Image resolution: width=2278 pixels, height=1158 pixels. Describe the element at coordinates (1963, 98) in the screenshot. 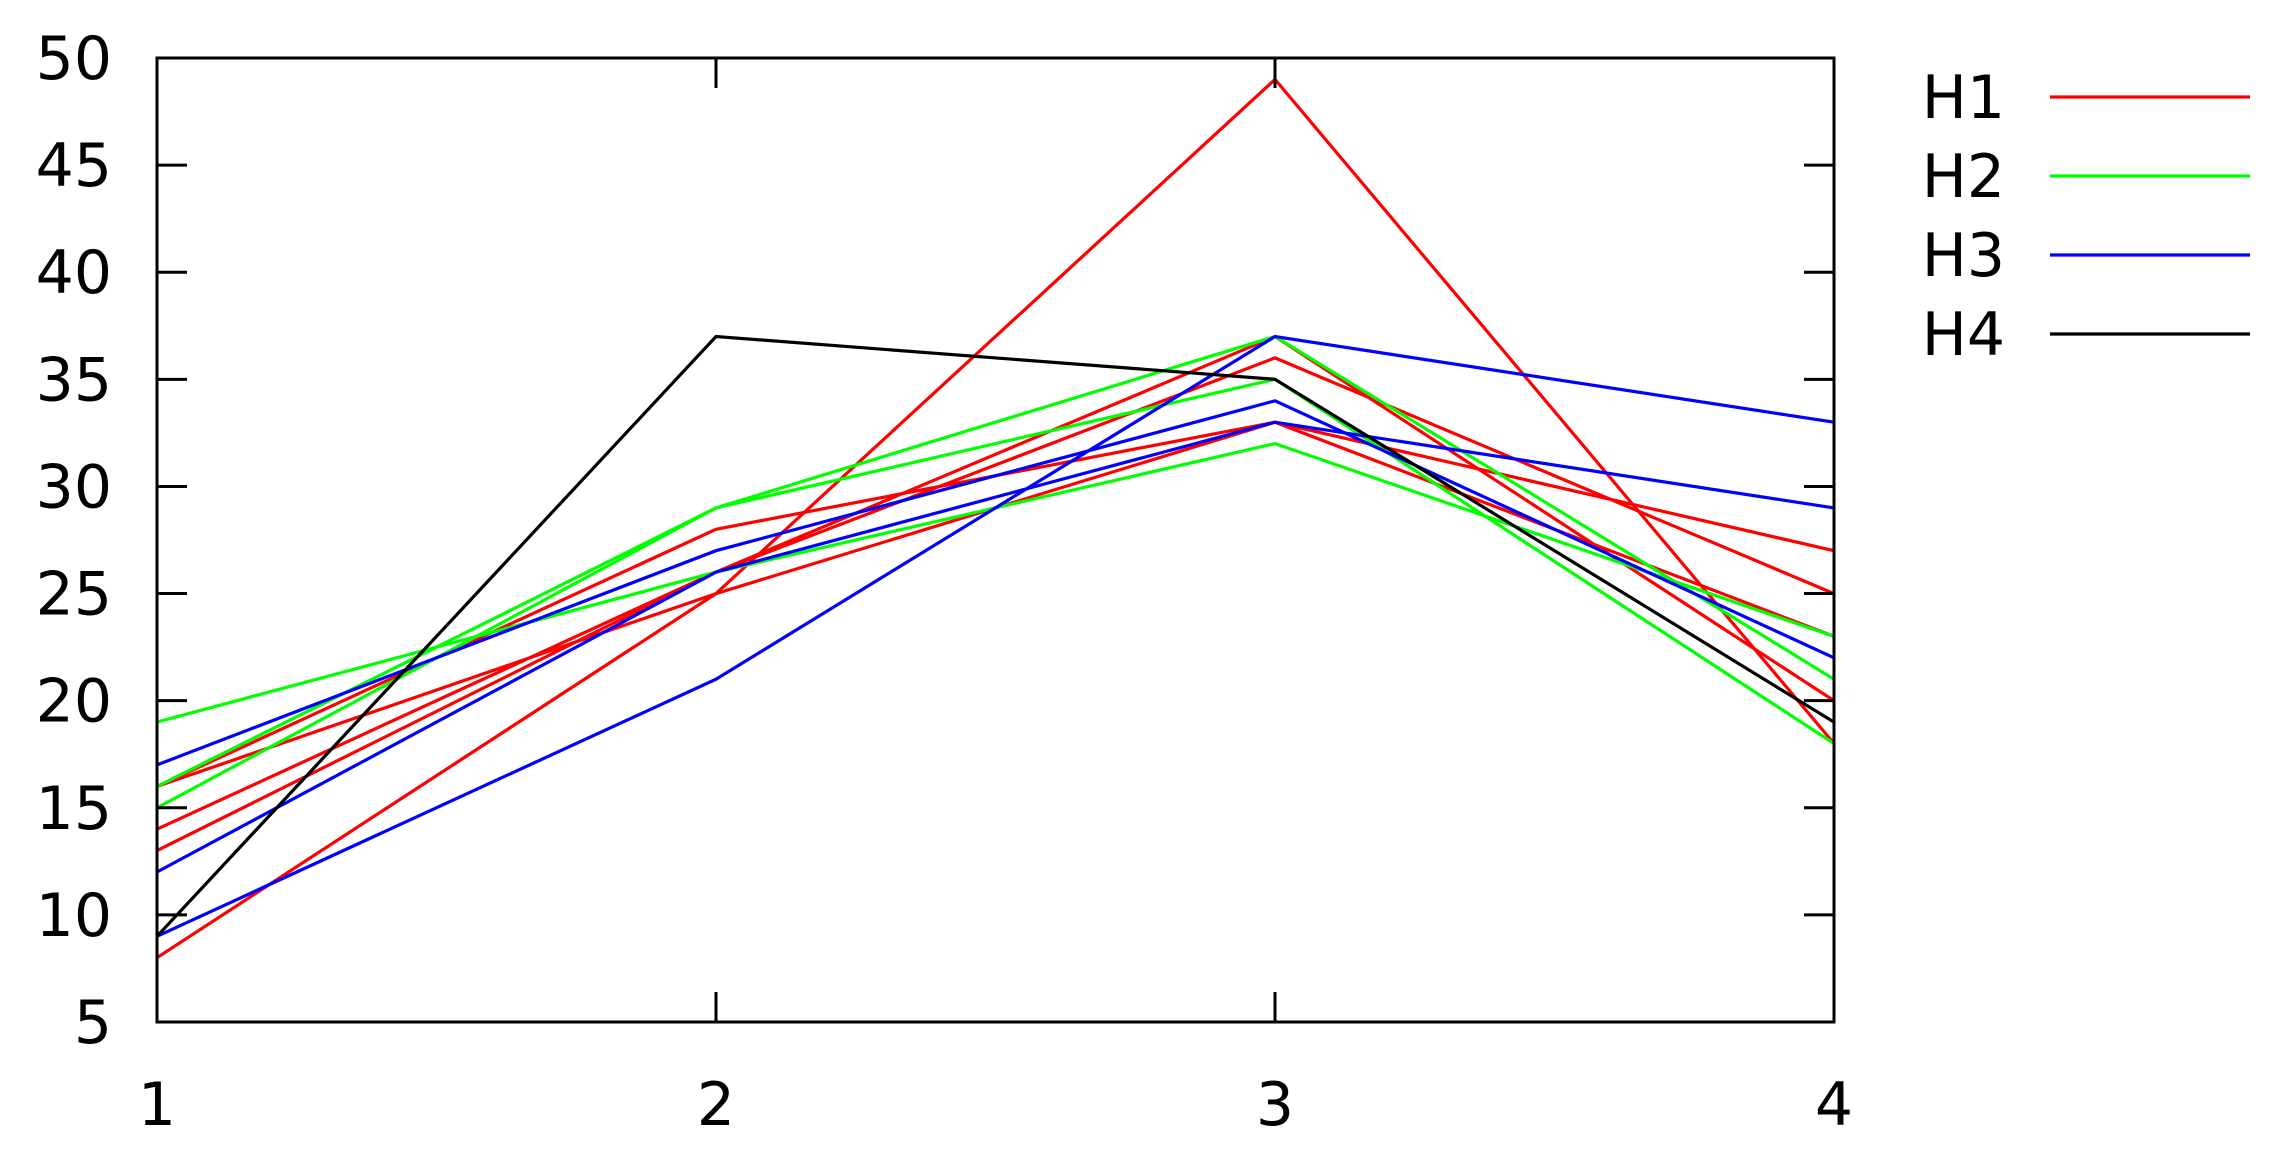

I see `legend-label-h1: H1` at that location.